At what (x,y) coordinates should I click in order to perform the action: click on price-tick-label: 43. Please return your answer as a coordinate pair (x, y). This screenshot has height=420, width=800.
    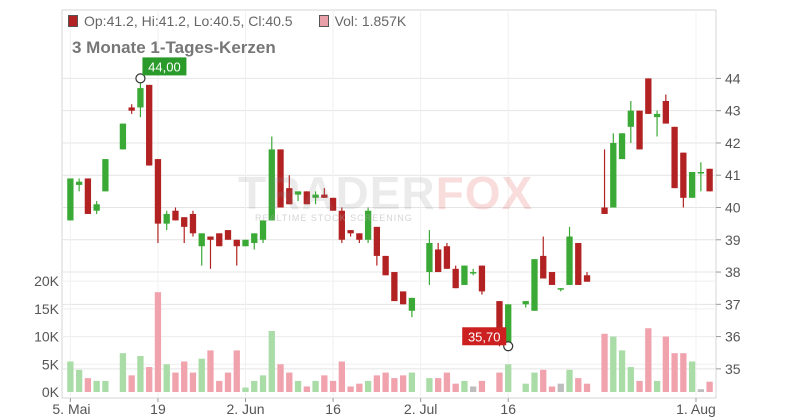
    Looking at the image, I should click on (733, 111).